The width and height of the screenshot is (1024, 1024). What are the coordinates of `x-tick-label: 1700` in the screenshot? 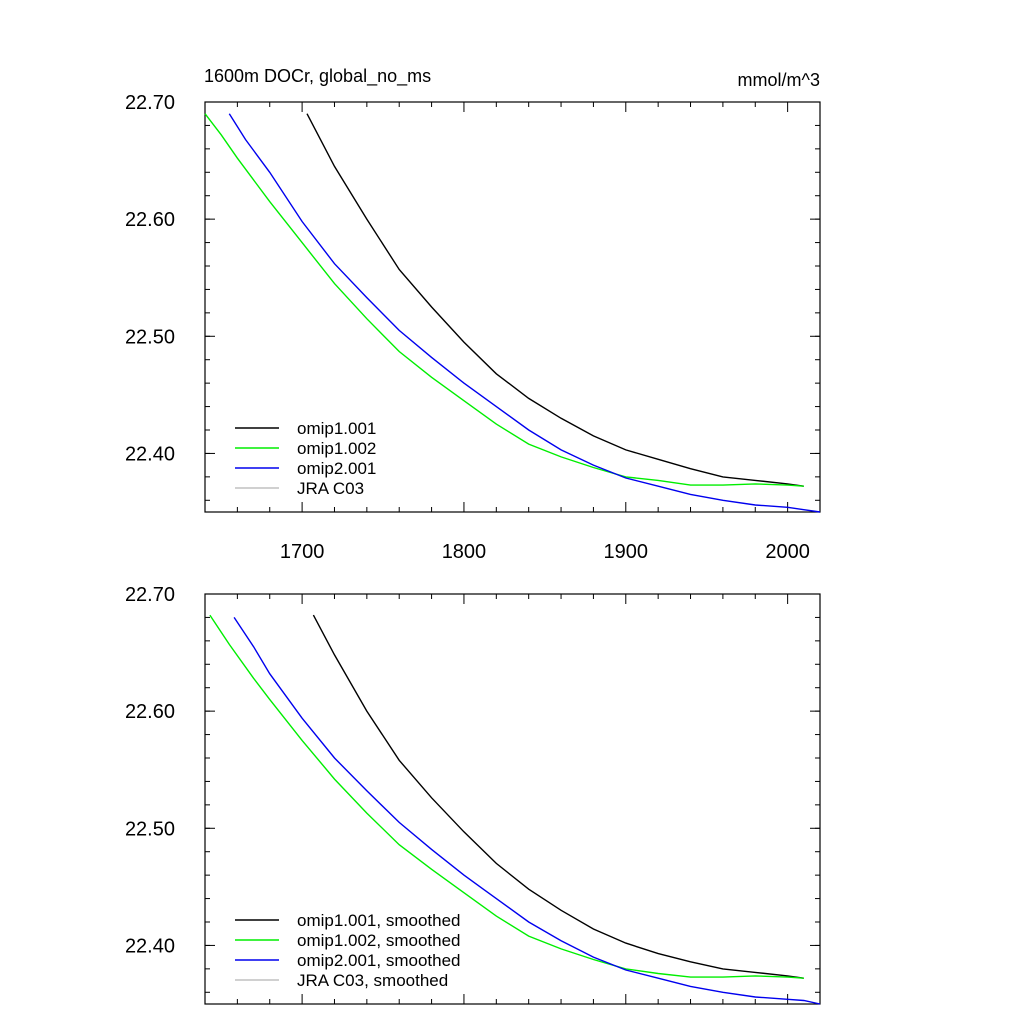 It's located at (302, 552).